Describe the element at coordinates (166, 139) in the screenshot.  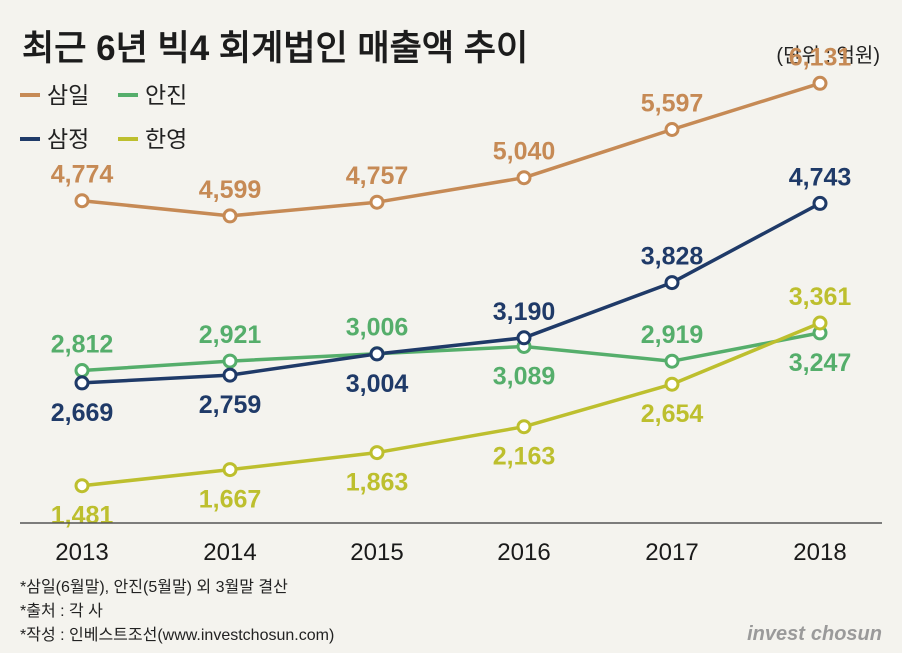
I see `legend-label: 한영` at that location.